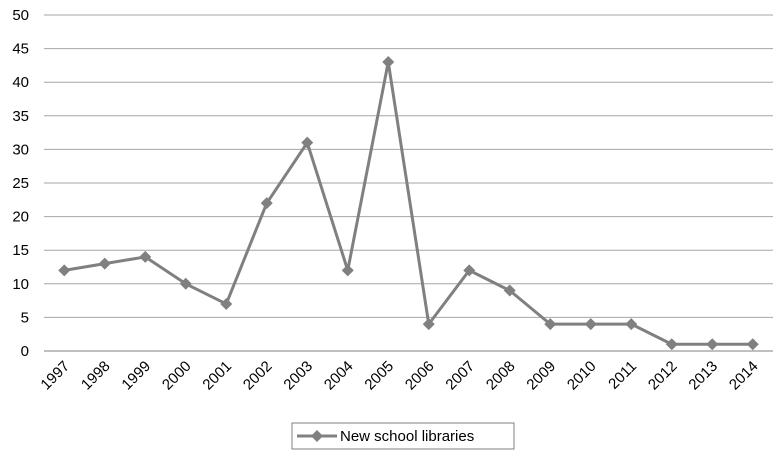  I want to click on legend-diamond-marker, so click(317, 436).